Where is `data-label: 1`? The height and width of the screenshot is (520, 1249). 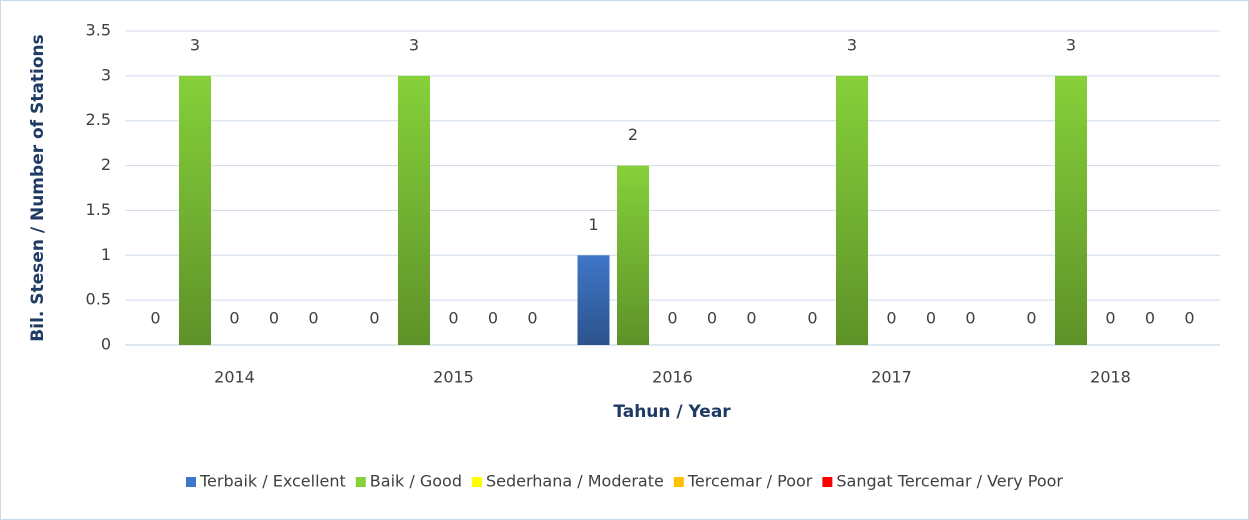
data-label: 1 is located at coordinates (593, 224).